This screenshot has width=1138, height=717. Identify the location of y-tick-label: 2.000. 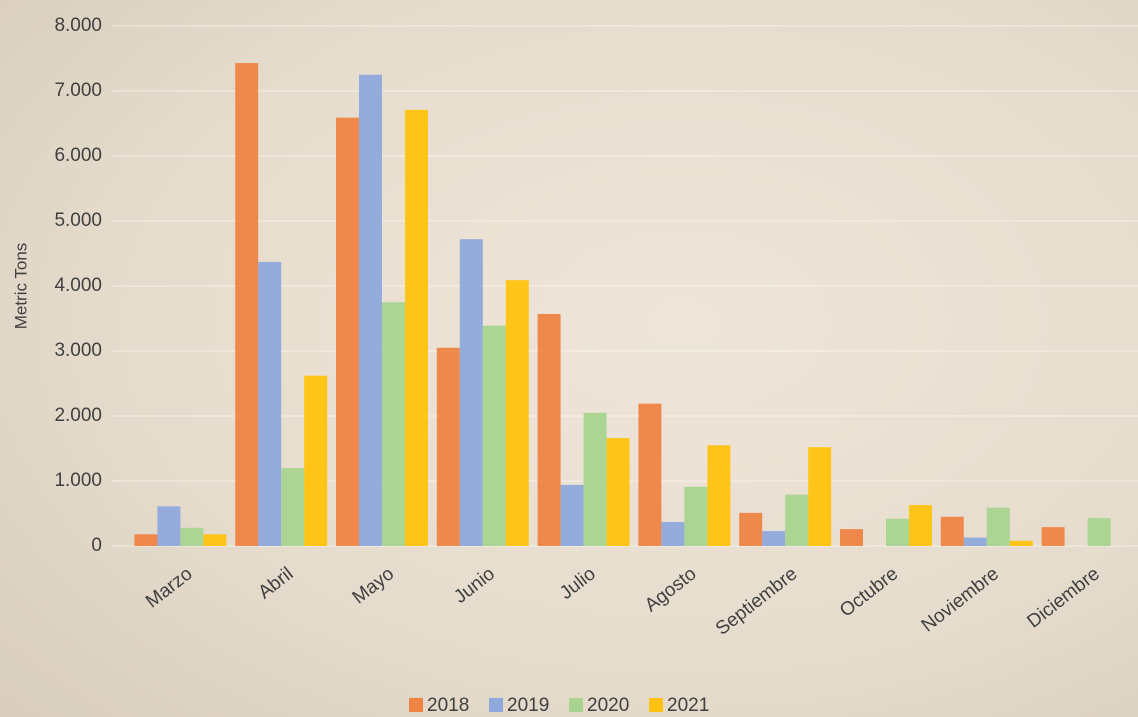
(78, 415).